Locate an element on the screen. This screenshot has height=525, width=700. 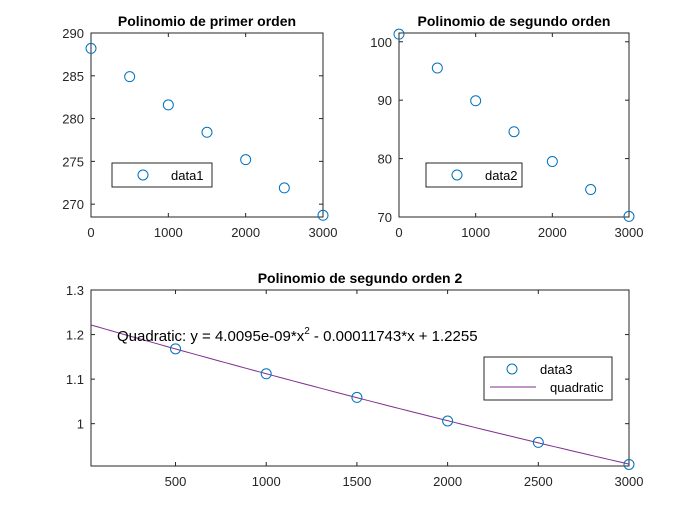
chart-title: Polinomio de segundo orden is located at coordinates (514, 21).